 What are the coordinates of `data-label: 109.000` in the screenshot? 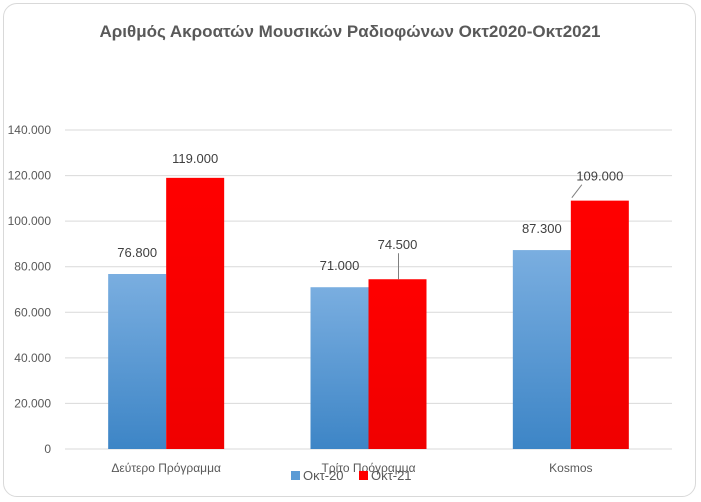 It's located at (599, 176).